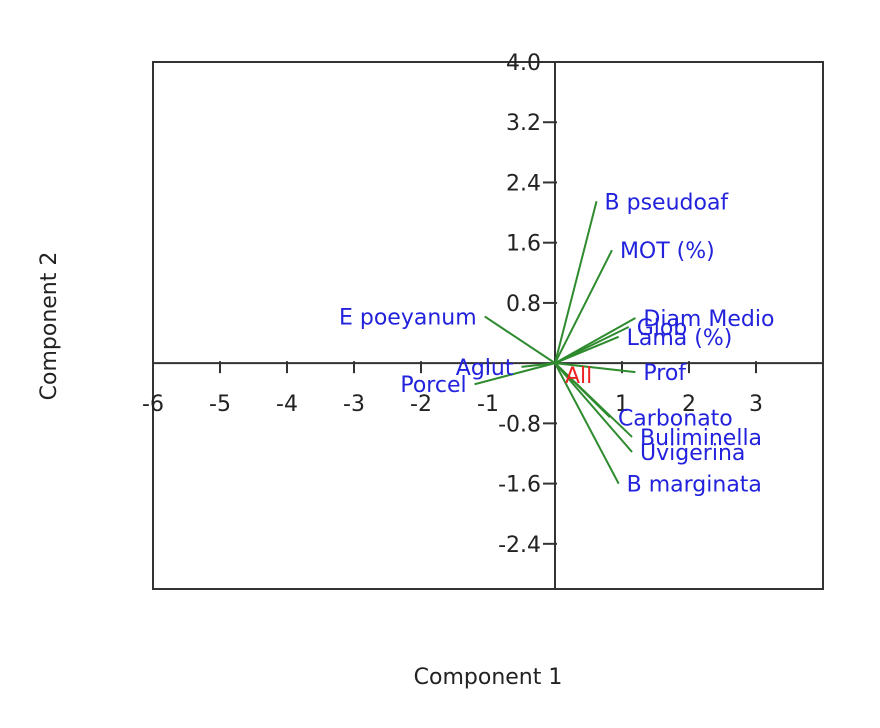 Image resolution: width=880 pixels, height=728 pixels. Describe the element at coordinates (519, 424) in the screenshot. I see `y-tick-label: -0.8` at that location.